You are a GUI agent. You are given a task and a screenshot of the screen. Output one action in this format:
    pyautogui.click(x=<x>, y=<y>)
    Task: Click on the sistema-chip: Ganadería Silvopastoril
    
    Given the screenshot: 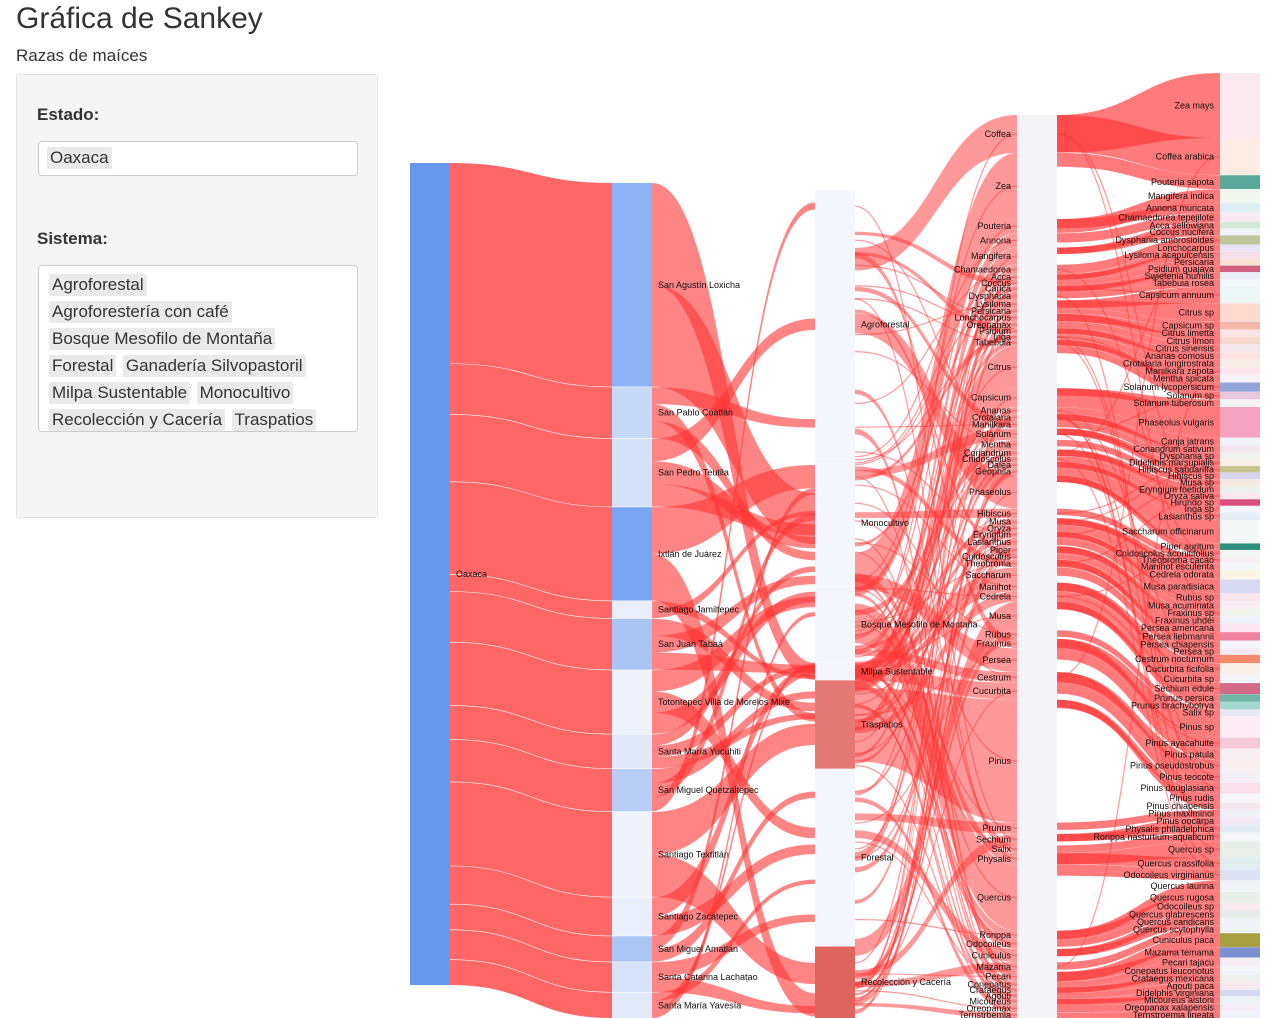 What is the action you would take?
    pyautogui.click(x=214, y=366)
    